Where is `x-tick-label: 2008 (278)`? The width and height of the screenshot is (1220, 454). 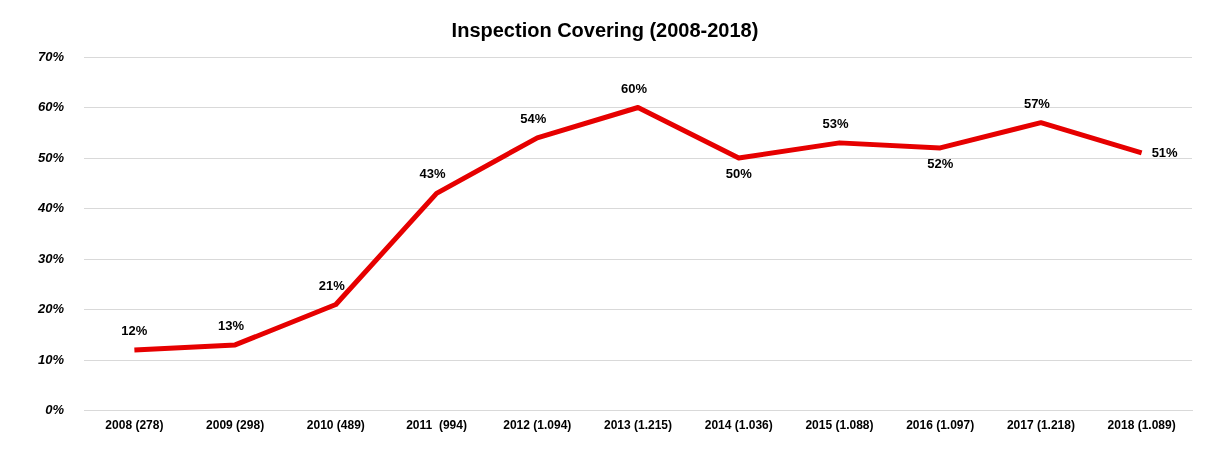
x-tick-label: 2008 (278) is located at coordinates (134, 425).